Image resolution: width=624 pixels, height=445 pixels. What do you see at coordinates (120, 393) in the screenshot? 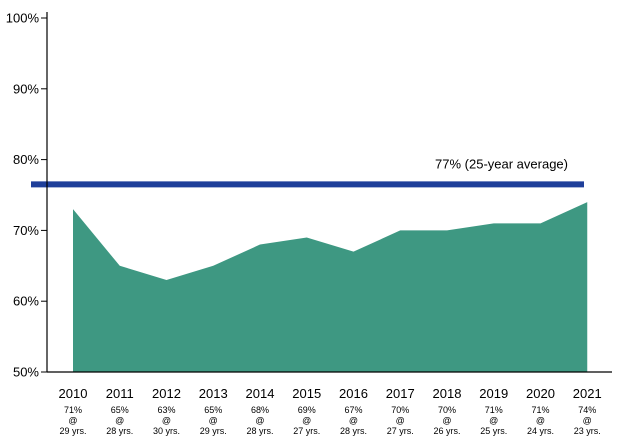
I see `x-tick-label: 2011` at bounding box center [120, 393].